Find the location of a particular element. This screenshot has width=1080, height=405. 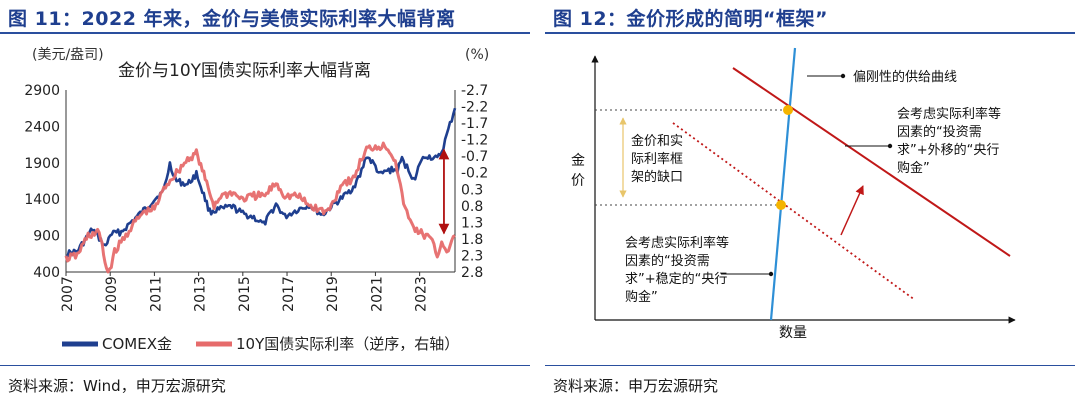

figure-11-source: 资料来源：Wind，申万宏源研究 is located at coordinates (117, 386).